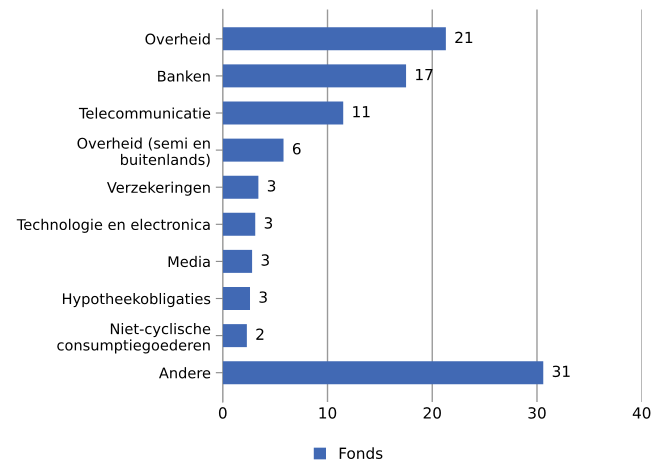  Describe the element at coordinates (296, 148) in the screenshot. I see `data-label: 6` at that location.